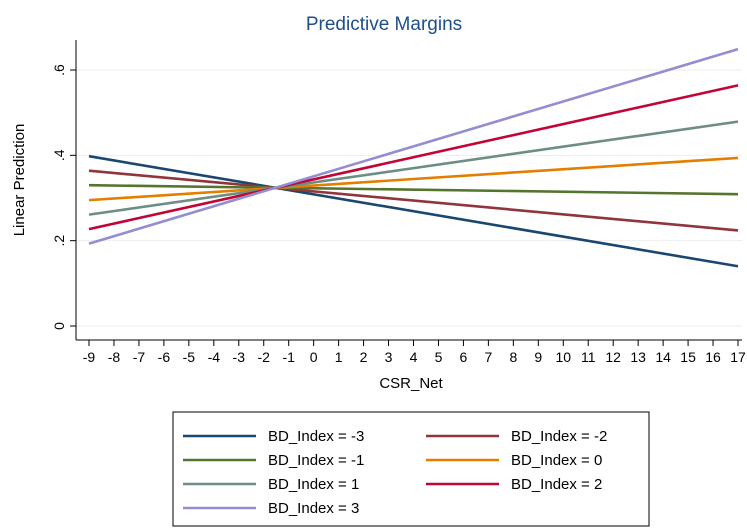 This screenshot has width=747, height=532. I want to click on x-tick-label: -3, so click(239, 357).